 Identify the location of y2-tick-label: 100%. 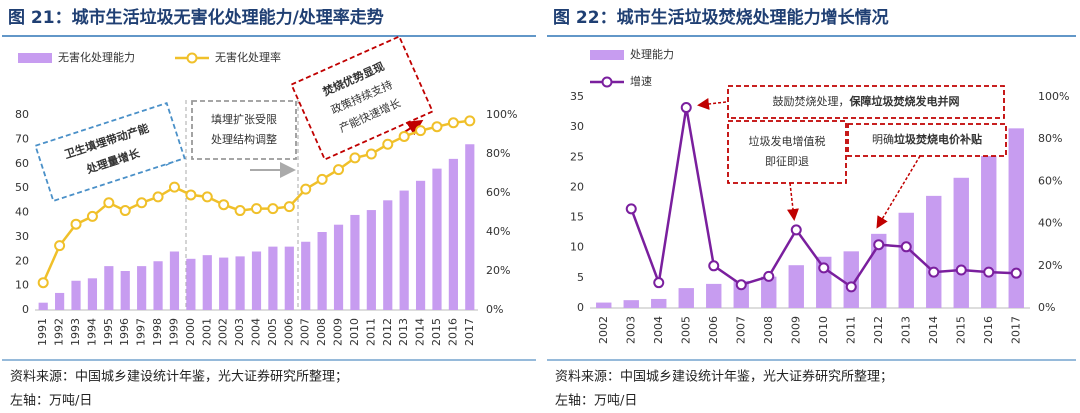
(501, 114).